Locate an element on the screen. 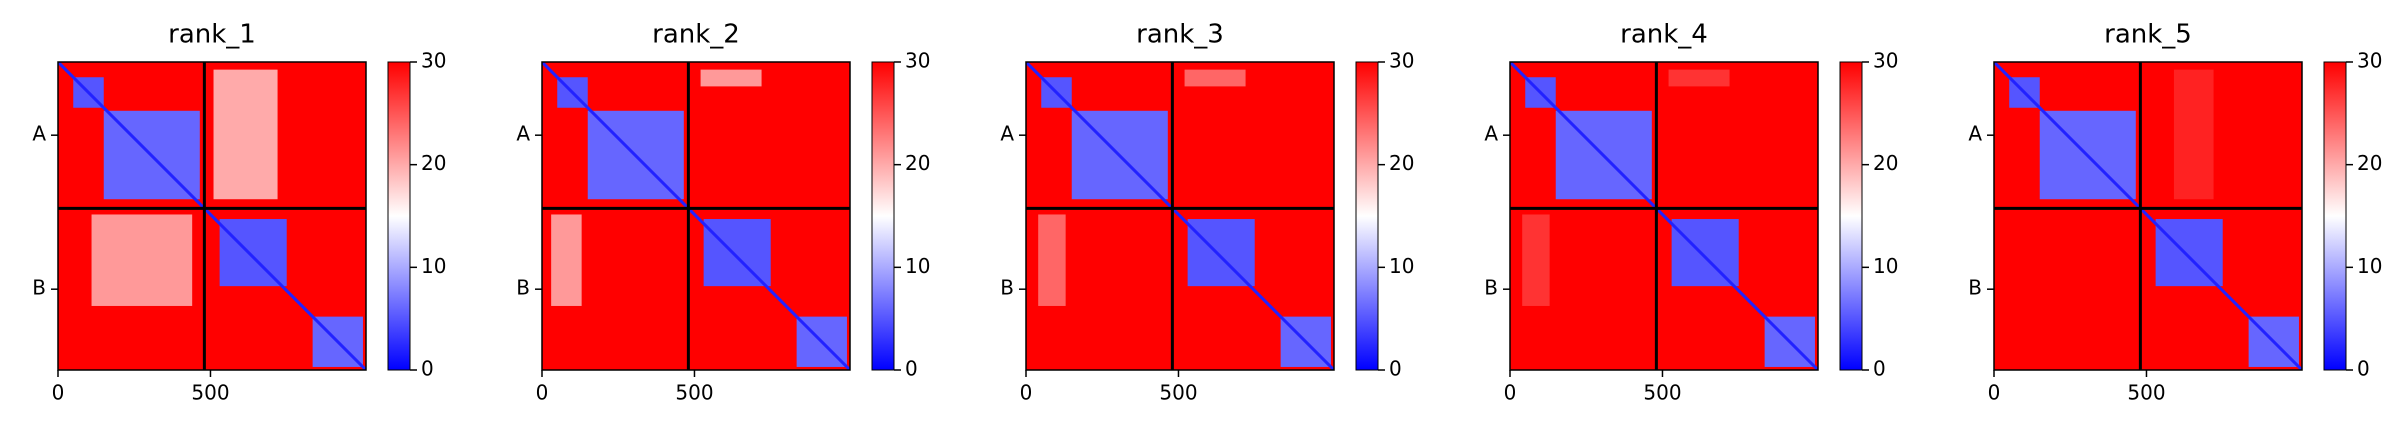 The image size is (2401, 438). chart-title: rank_4 is located at coordinates (1664, 35).